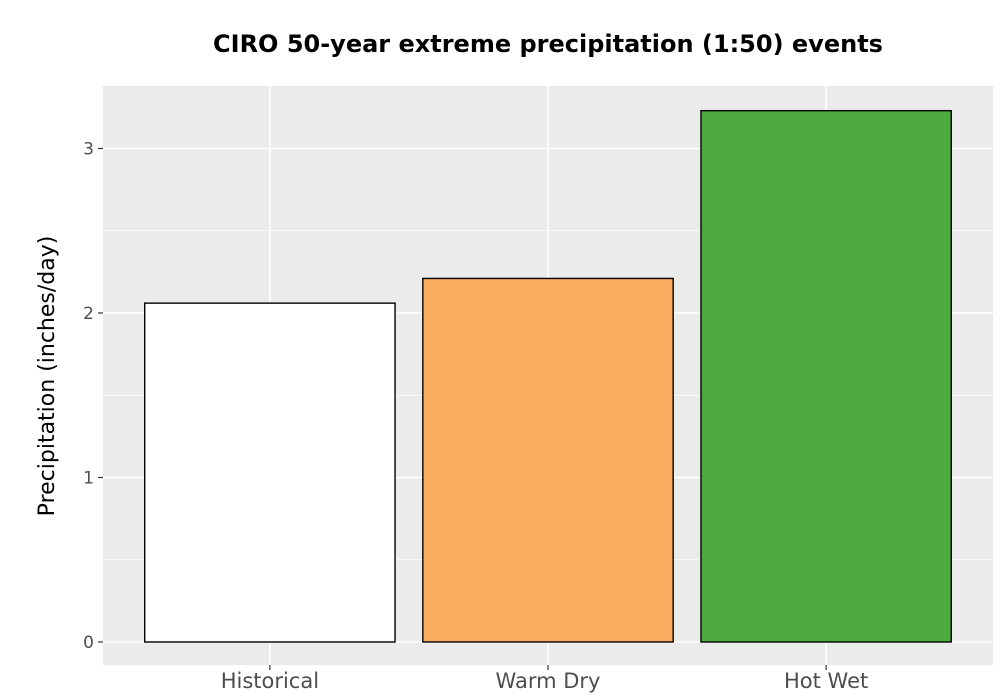 This screenshot has height=700, width=1000. What do you see at coordinates (88, 643) in the screenshot?
I see `y-tick-label: 0` at bounding box center [88, 643].